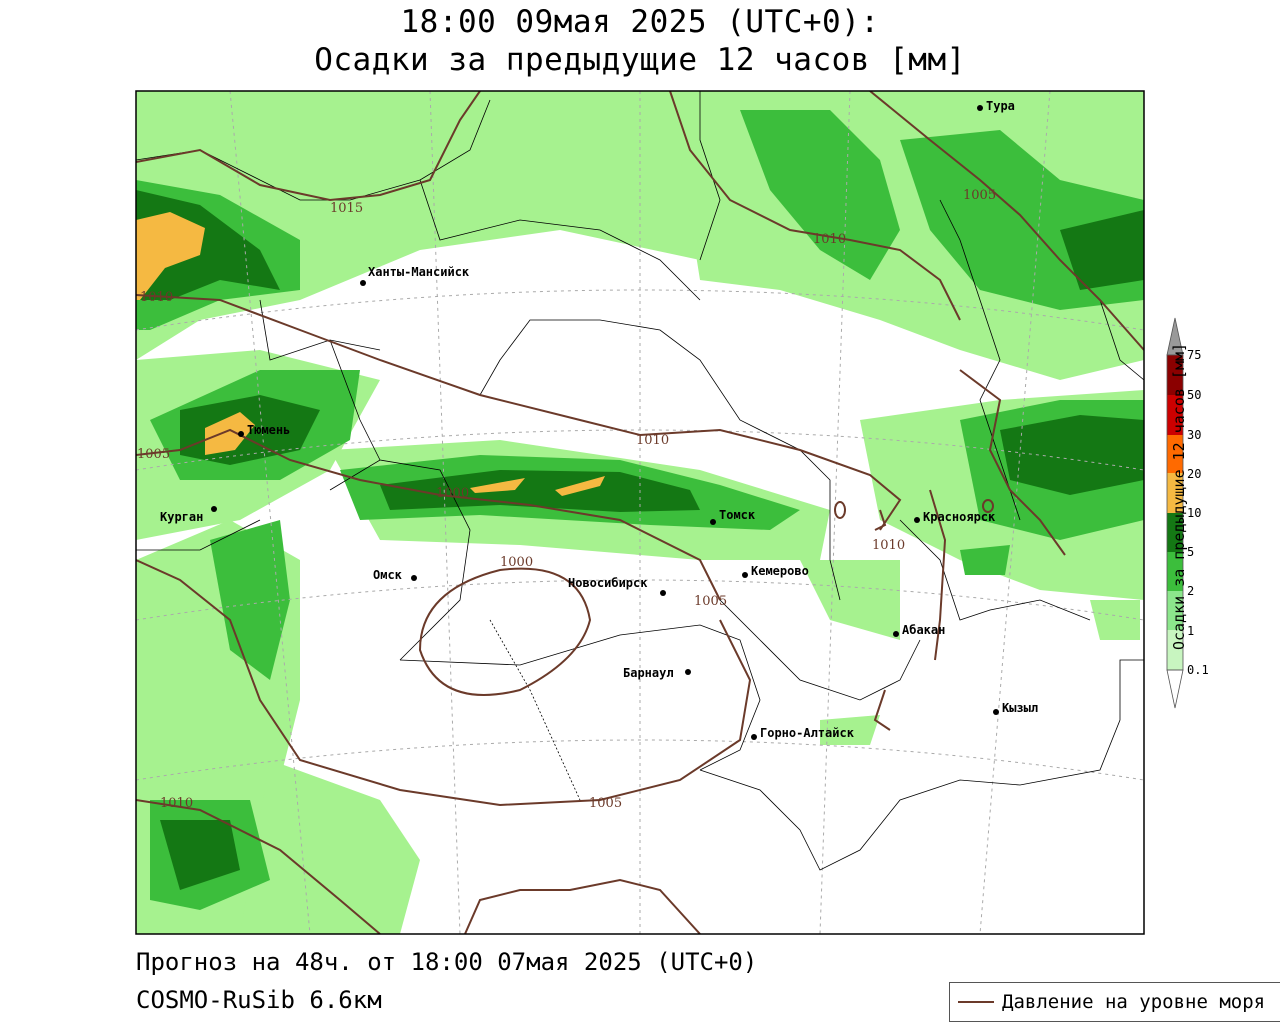 This screenshot has width=1280, height=1024. I want to click on scale-tick-label: 0.1, so click(1198, 670).